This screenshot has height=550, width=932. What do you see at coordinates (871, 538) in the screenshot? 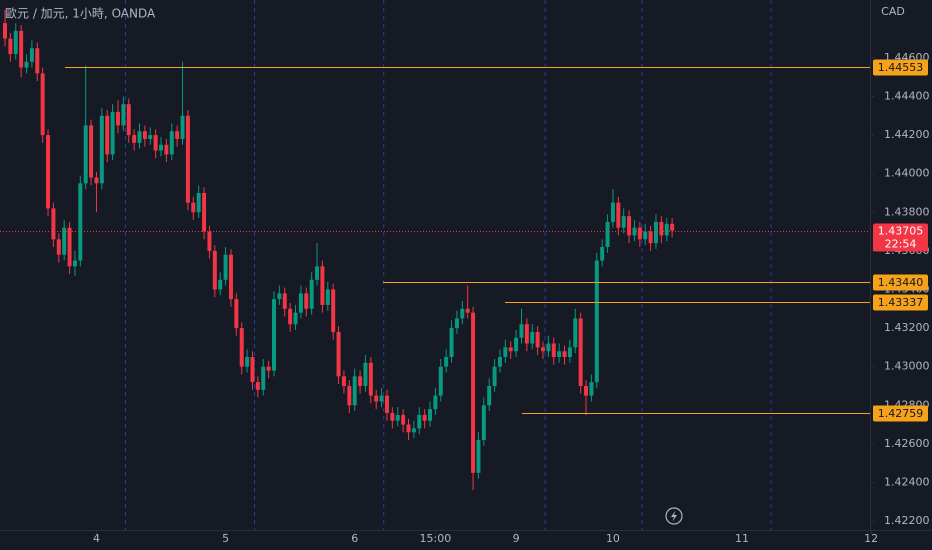
I see `x-tick-label: 12` at bounding box center [871, 538].